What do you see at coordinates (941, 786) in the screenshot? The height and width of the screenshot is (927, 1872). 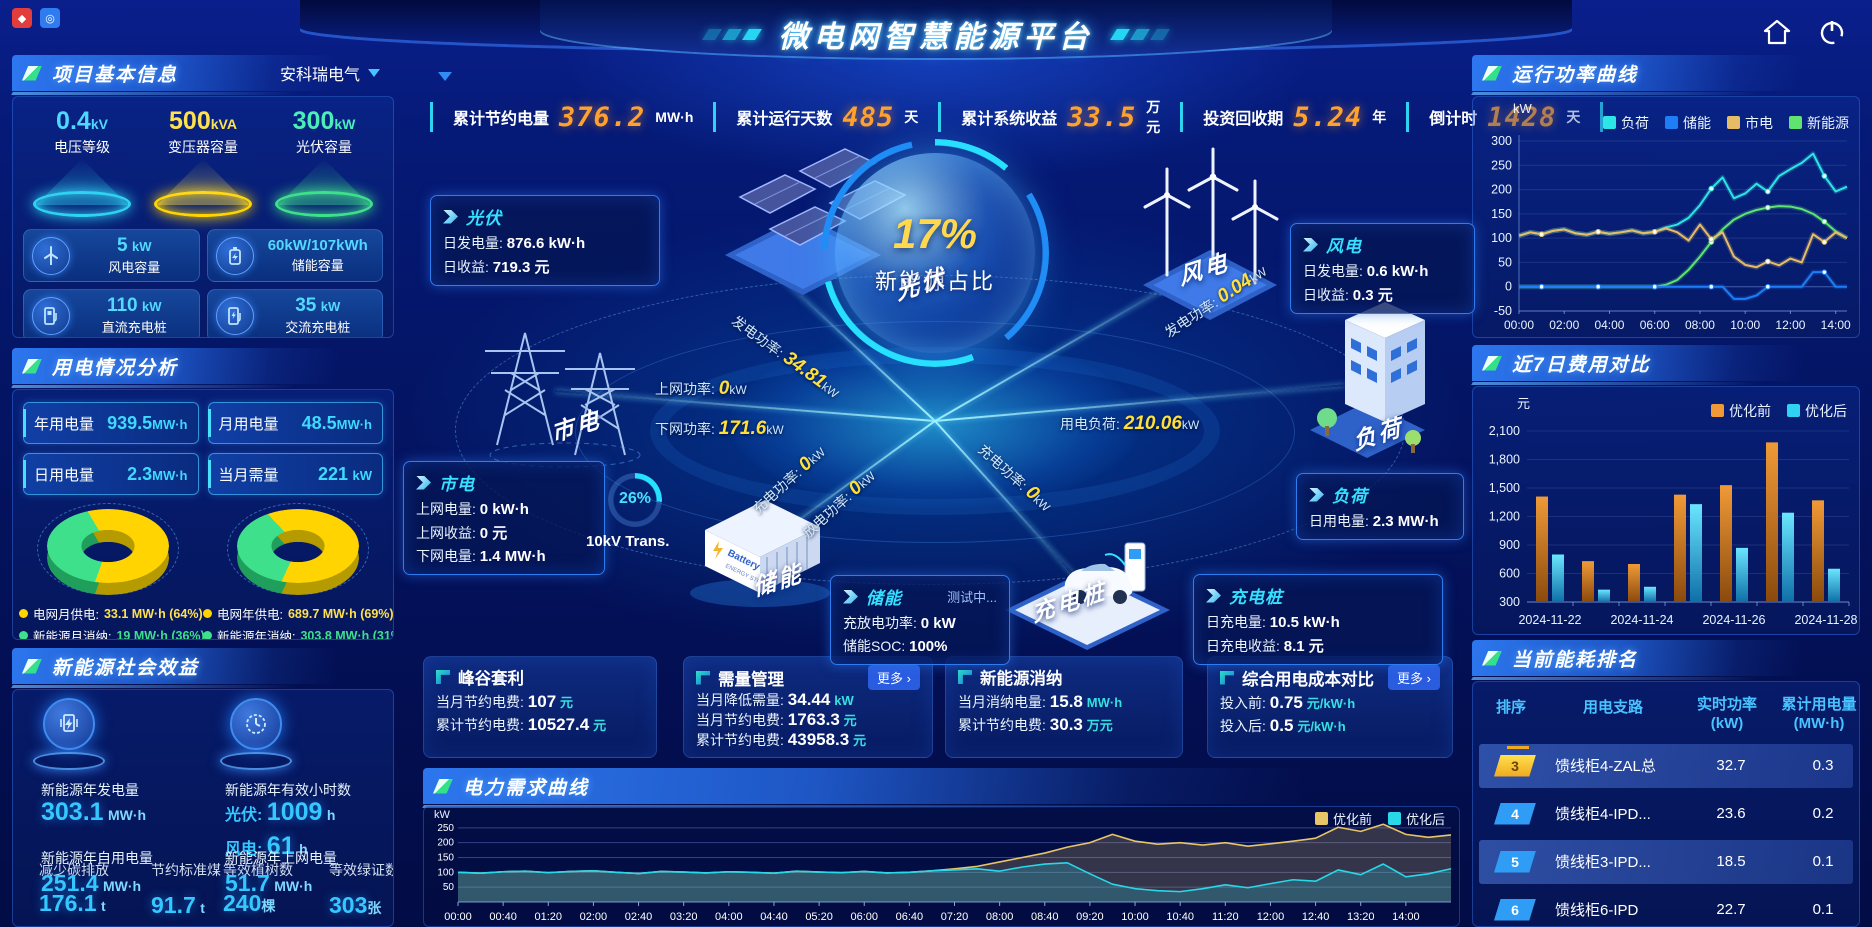 I see `demand-curve-panel-header: 电力需求曲线` at bounding box center [941, 786].